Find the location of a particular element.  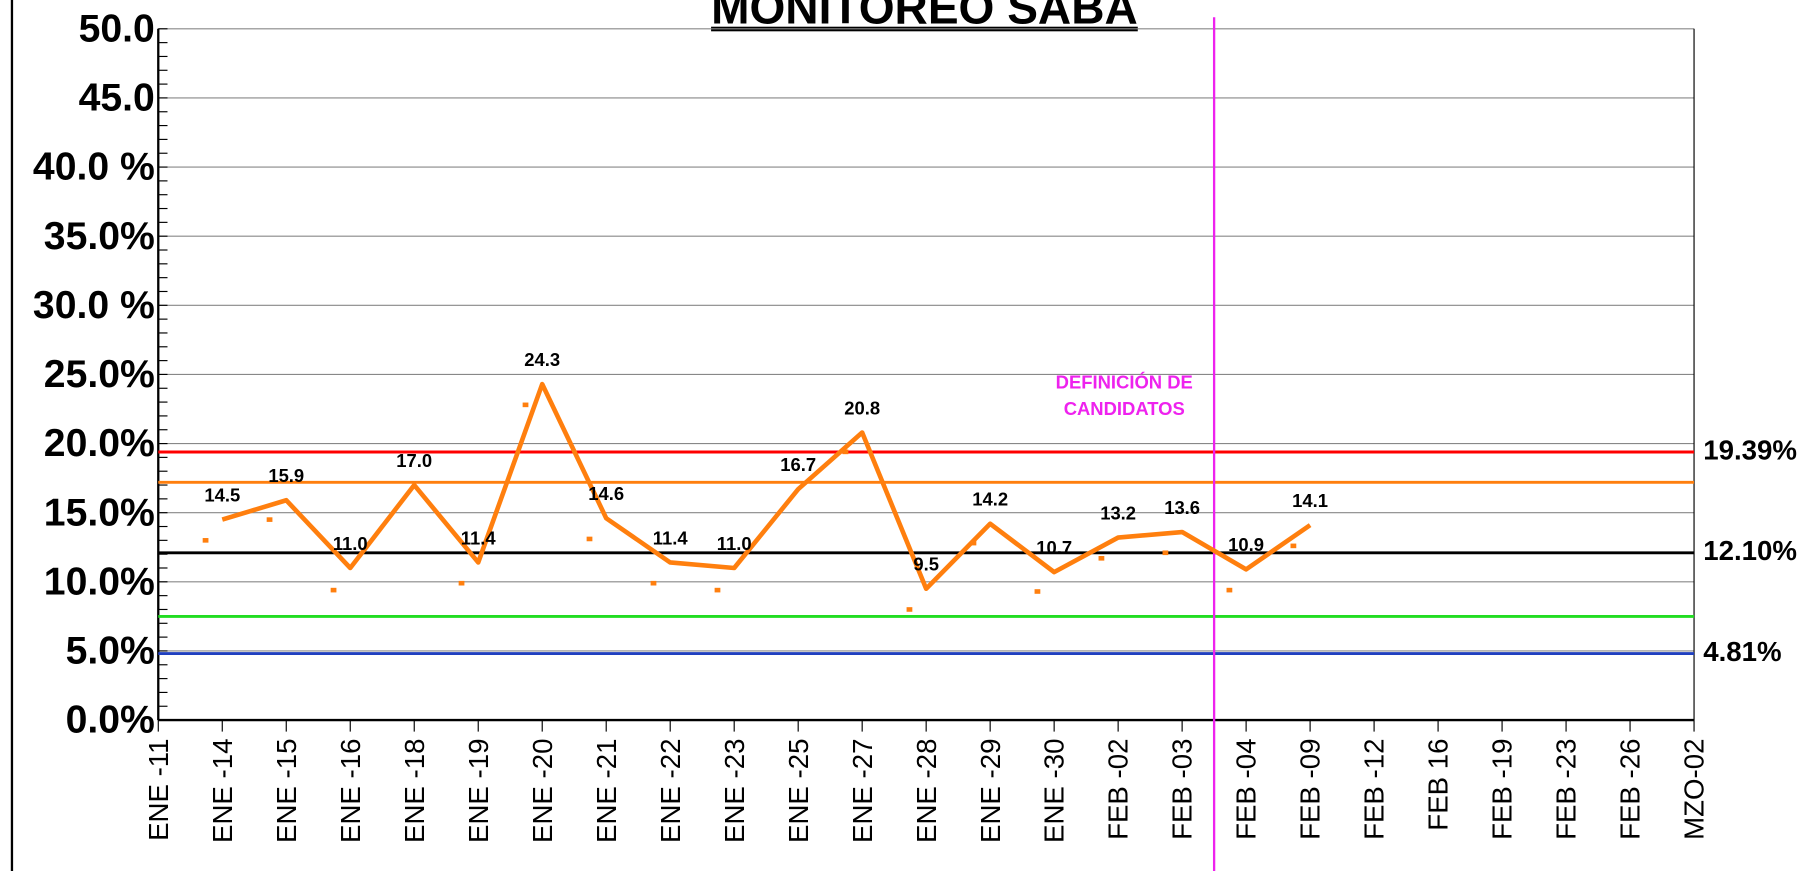

data-label: 24.3 is located at coordinates (542, 359).